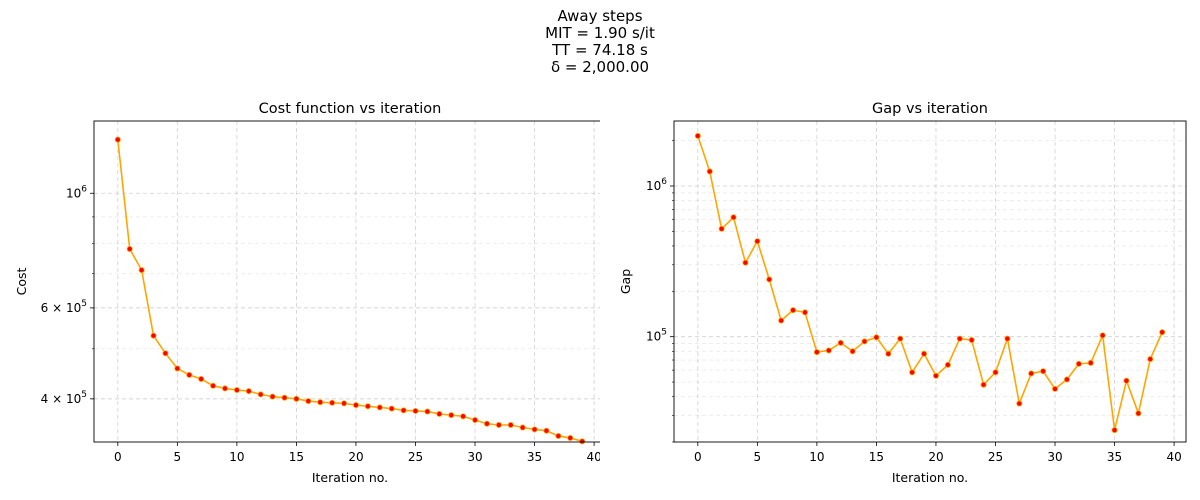 Image resolution: width=1200 pixels, height=500 pixels. I want to click on gap-chart-title: Gap vs iteration, so click(930, 109).